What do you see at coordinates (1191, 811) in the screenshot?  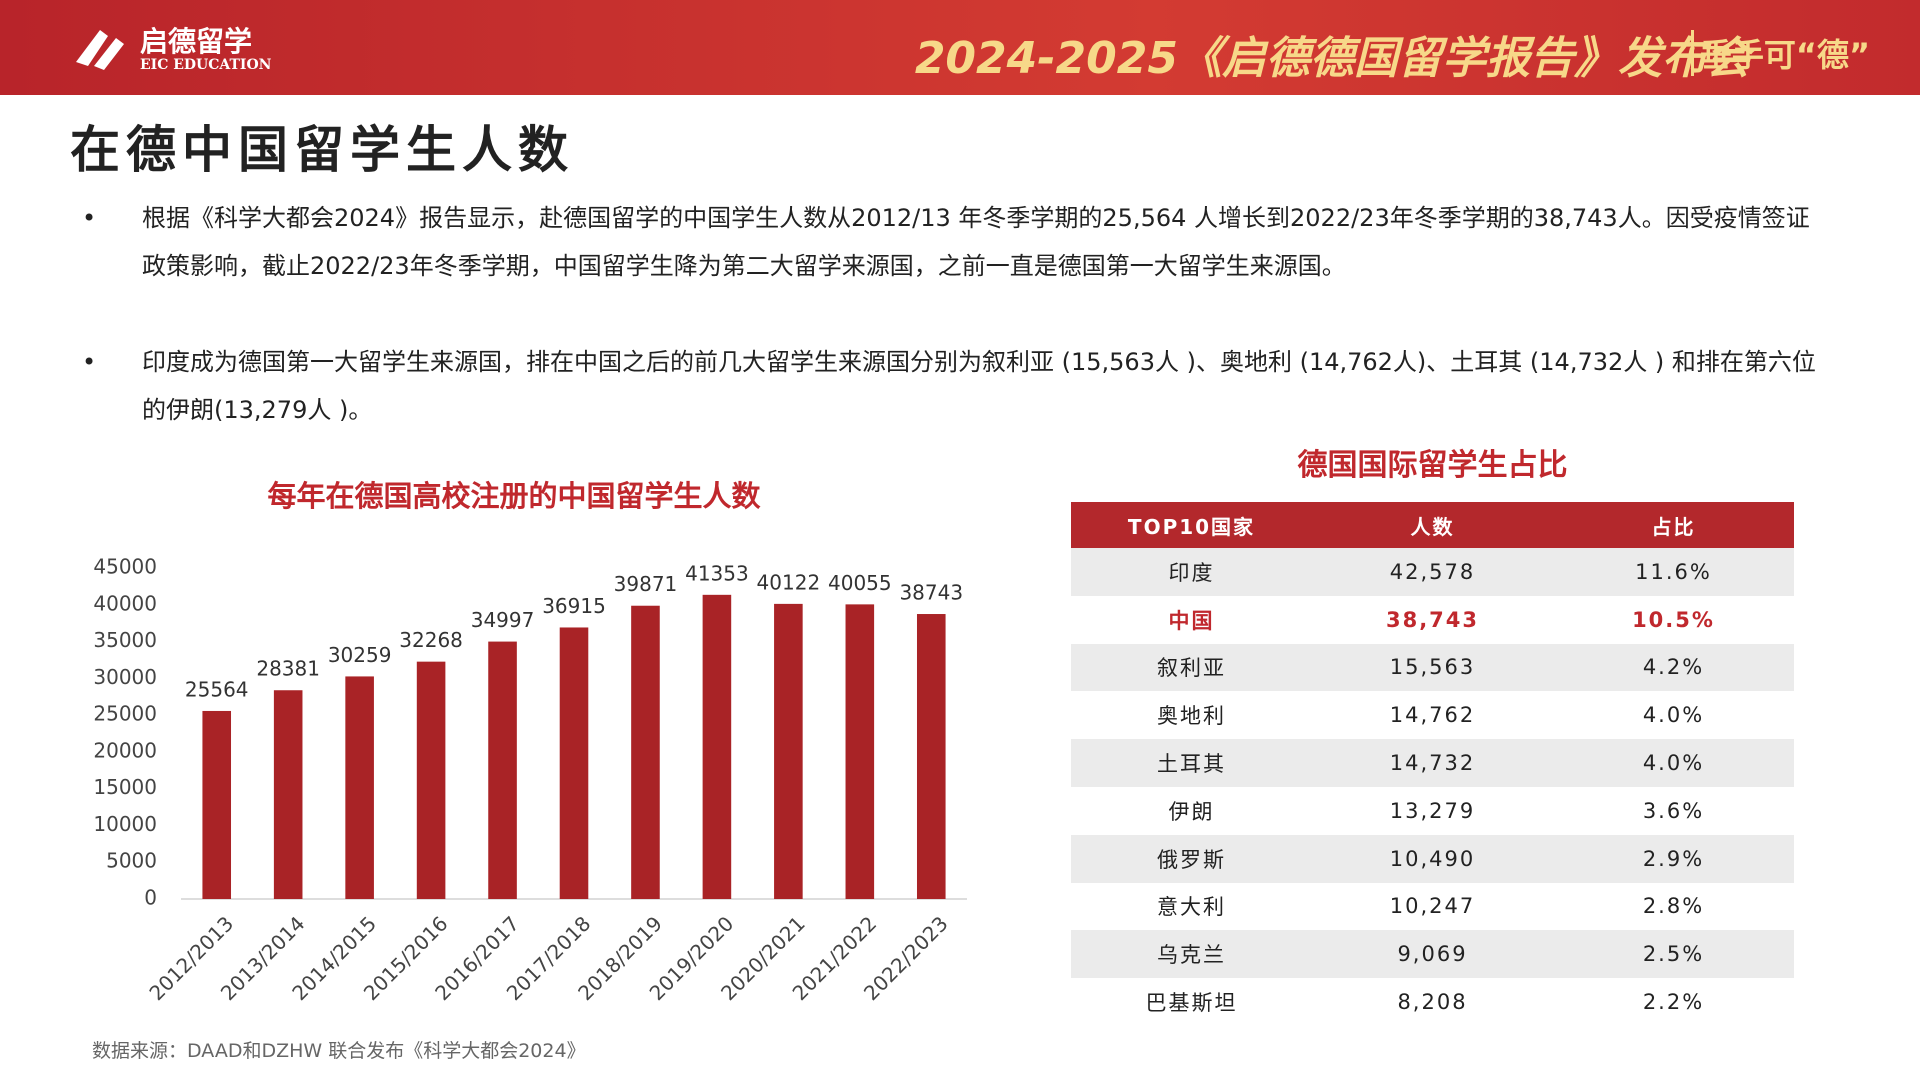 I see `table-cell: 伊朗` at bounding box center [1191, 811].